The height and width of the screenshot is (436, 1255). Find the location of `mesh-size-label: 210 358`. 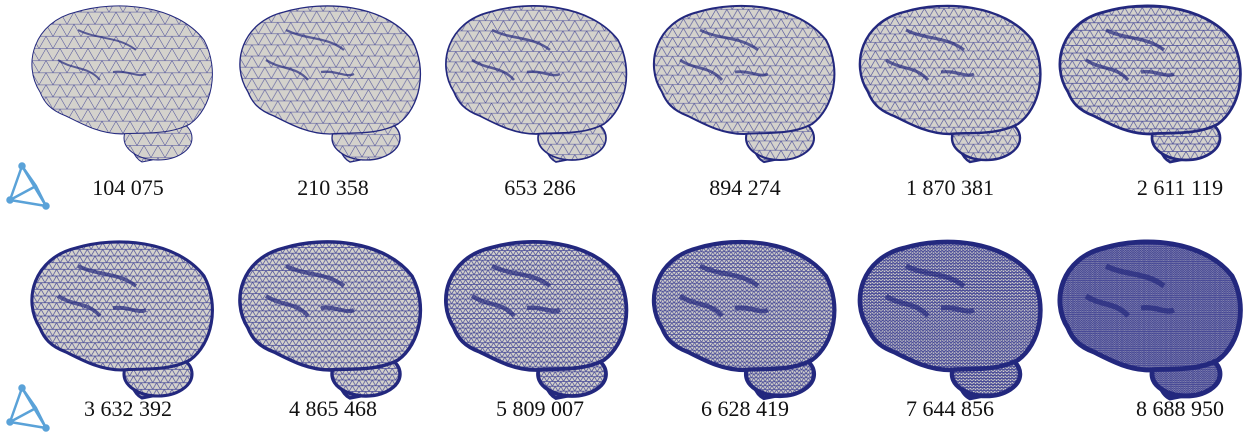

mesh-size-label: 210 358 is located at coordinates (333, 187).